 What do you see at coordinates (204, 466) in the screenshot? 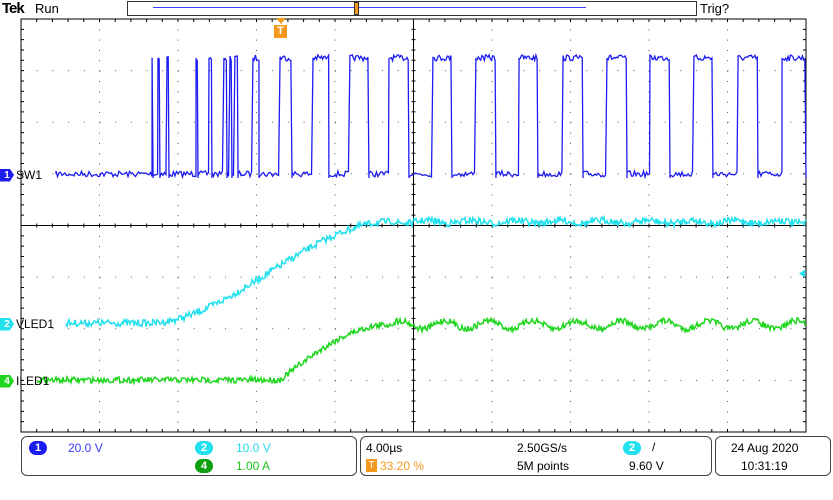
I see `channel-4-badge: 4` at bounding box center [204, 466].